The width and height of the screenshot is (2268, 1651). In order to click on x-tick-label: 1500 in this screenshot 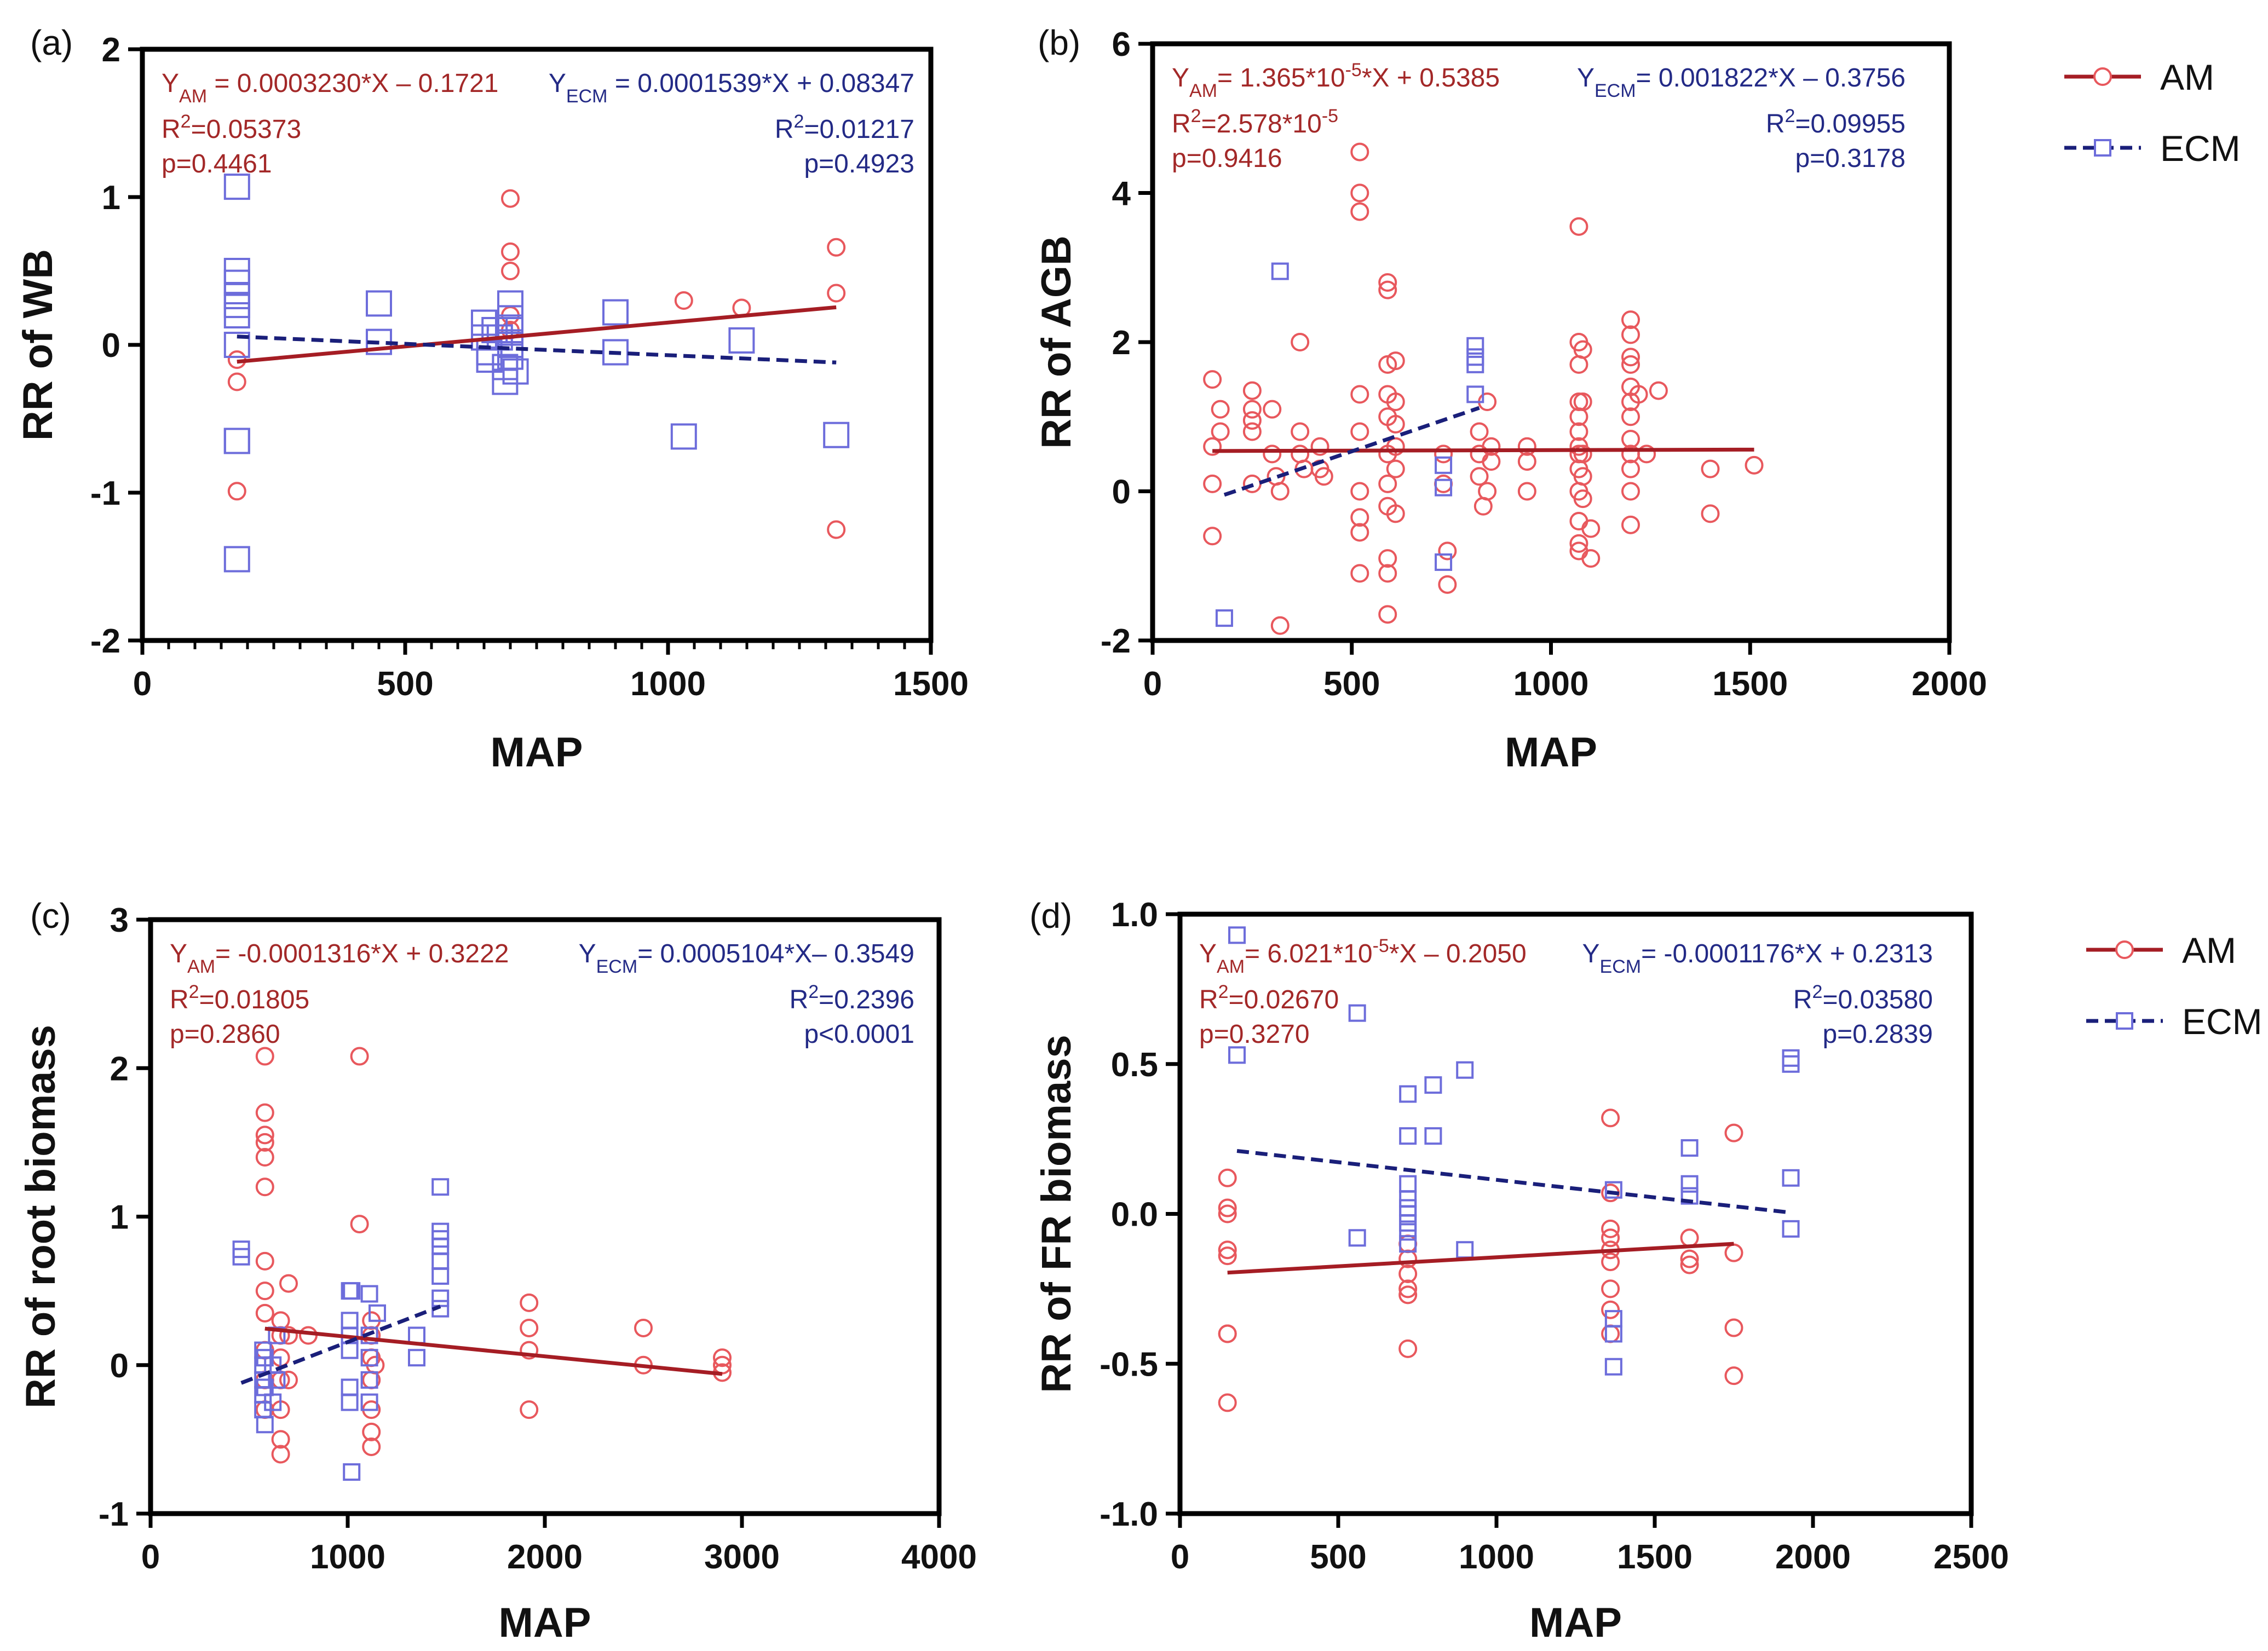, I will do `click(1655, 1557)`.